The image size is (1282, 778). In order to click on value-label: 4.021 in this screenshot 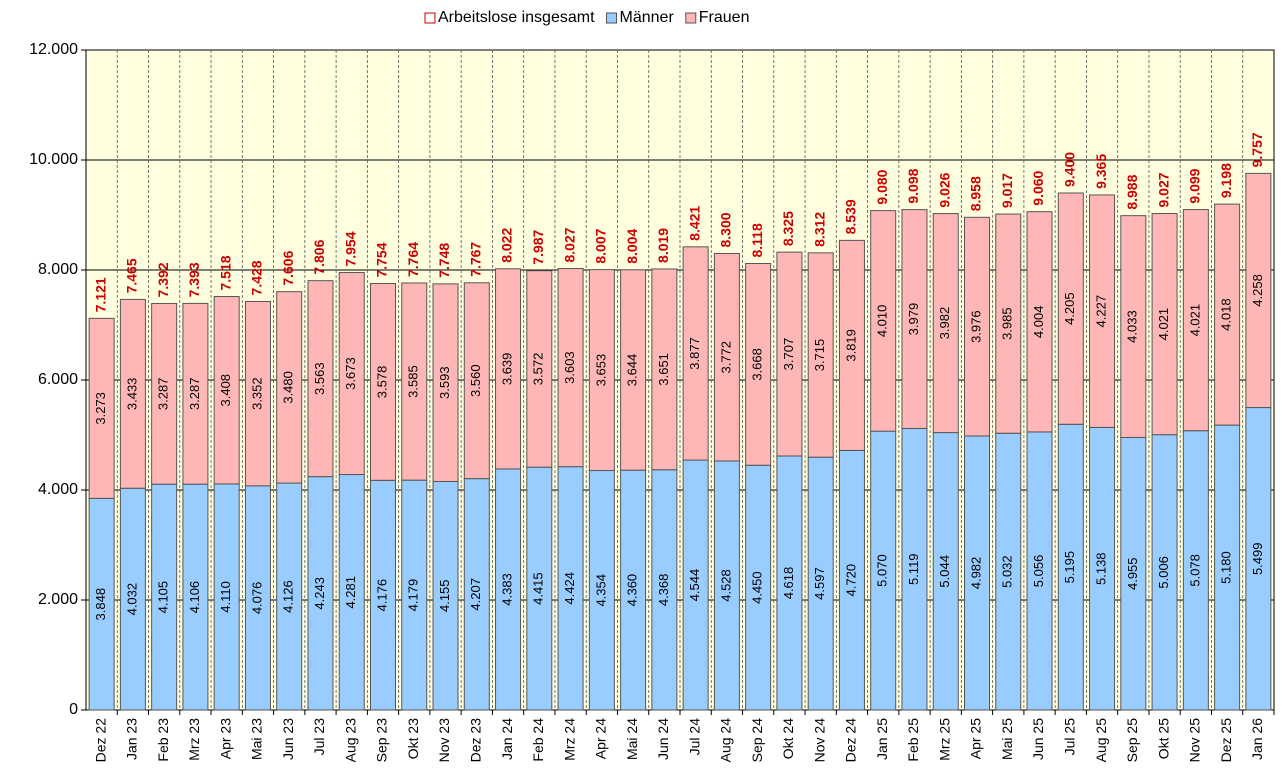, I will do `click(1163, 324)`.